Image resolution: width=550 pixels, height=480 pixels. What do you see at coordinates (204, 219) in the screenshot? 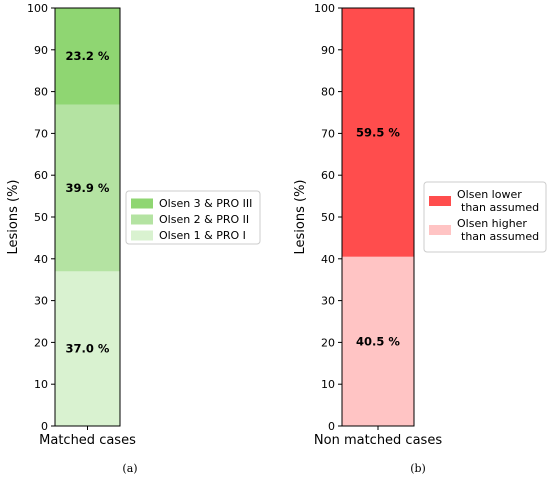
I see `legend-label-2: Olsen 2 & PRO II` at bounding box center [204, 219].